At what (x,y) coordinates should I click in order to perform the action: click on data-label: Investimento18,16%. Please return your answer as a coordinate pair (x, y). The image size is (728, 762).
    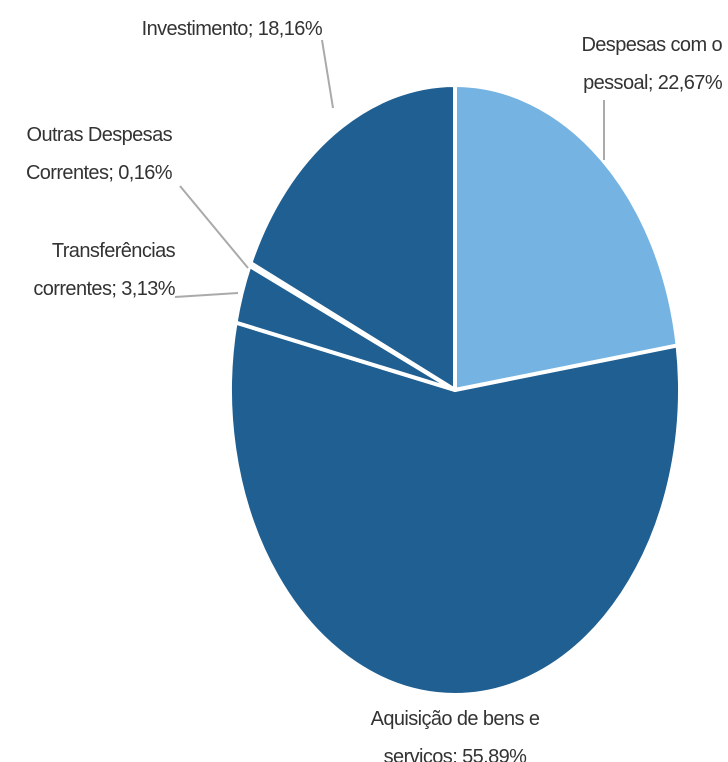
    Looking at the image, I should click on (206, 29).